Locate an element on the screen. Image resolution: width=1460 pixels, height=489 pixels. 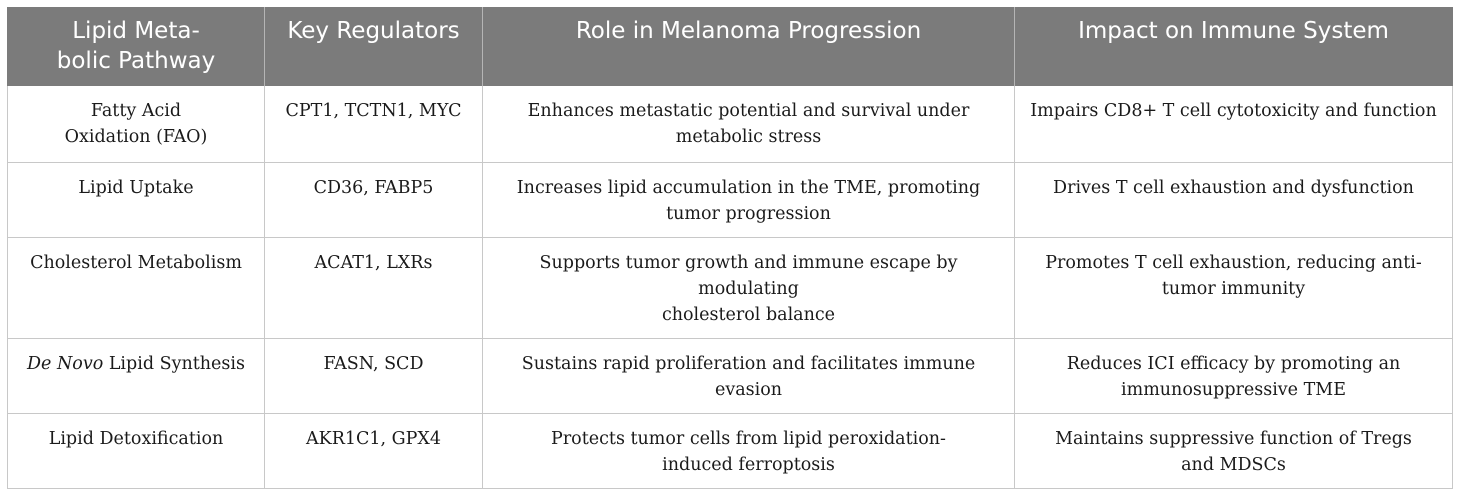
cell-regulators: CPT1, TCTN1, MYC is located at coordinates (373, 124).